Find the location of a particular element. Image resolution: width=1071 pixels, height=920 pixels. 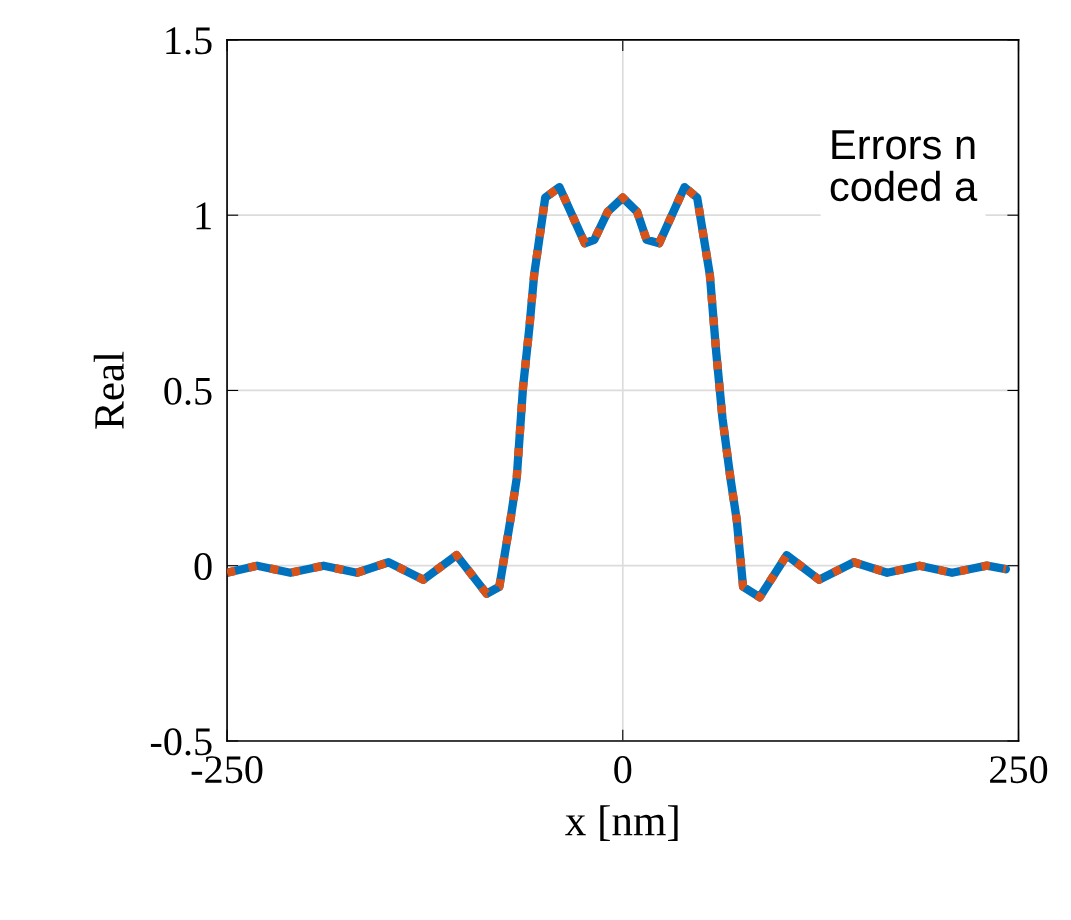

y-tick-label: 0.5 is located at coordinates (188, 391).